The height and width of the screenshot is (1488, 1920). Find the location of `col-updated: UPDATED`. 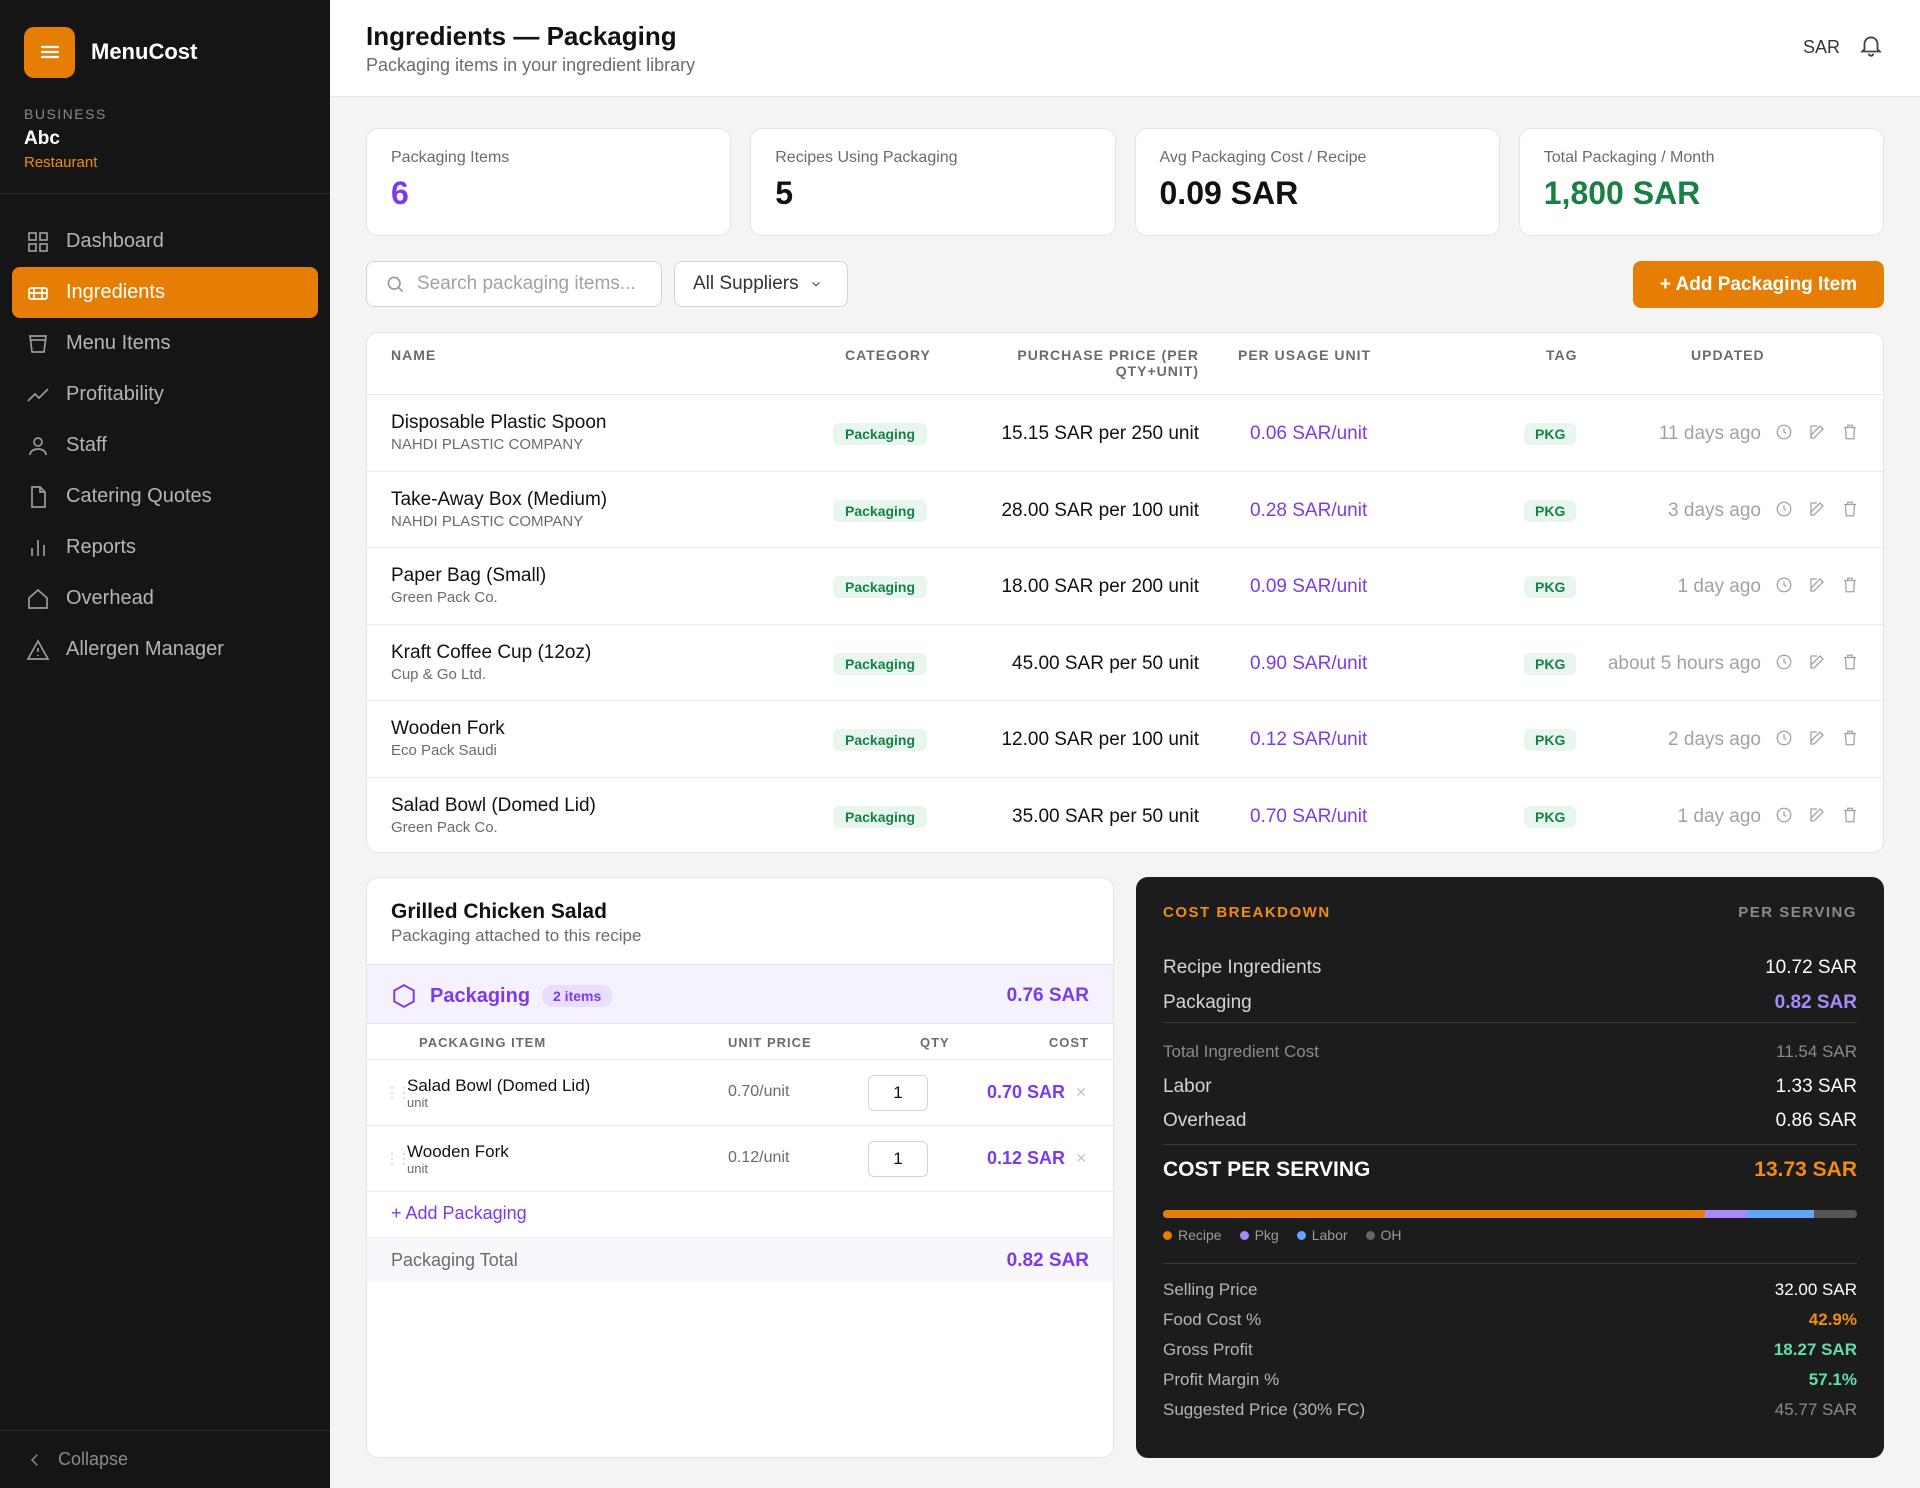

col-updated: UPDATED is located at coordinates (1728, 355).